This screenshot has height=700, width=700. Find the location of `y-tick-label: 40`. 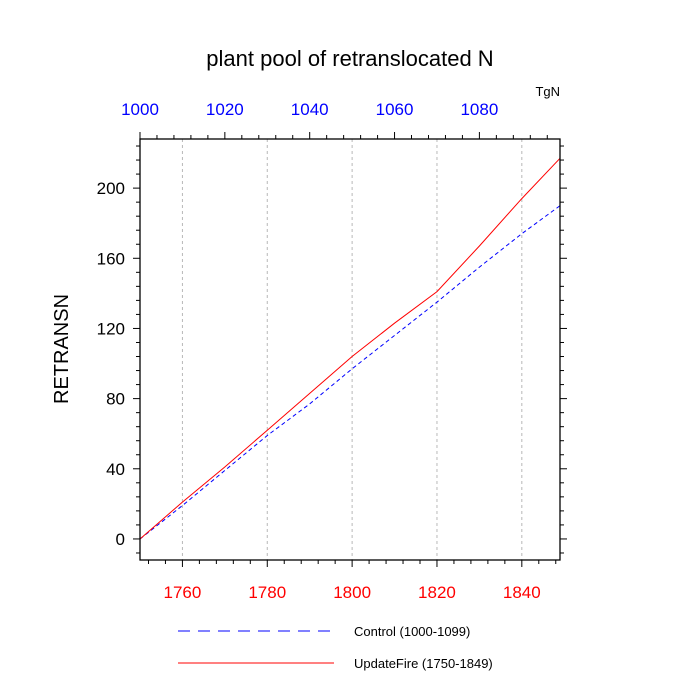

y-tick-label: 40 is located at coordinates (115, 469).